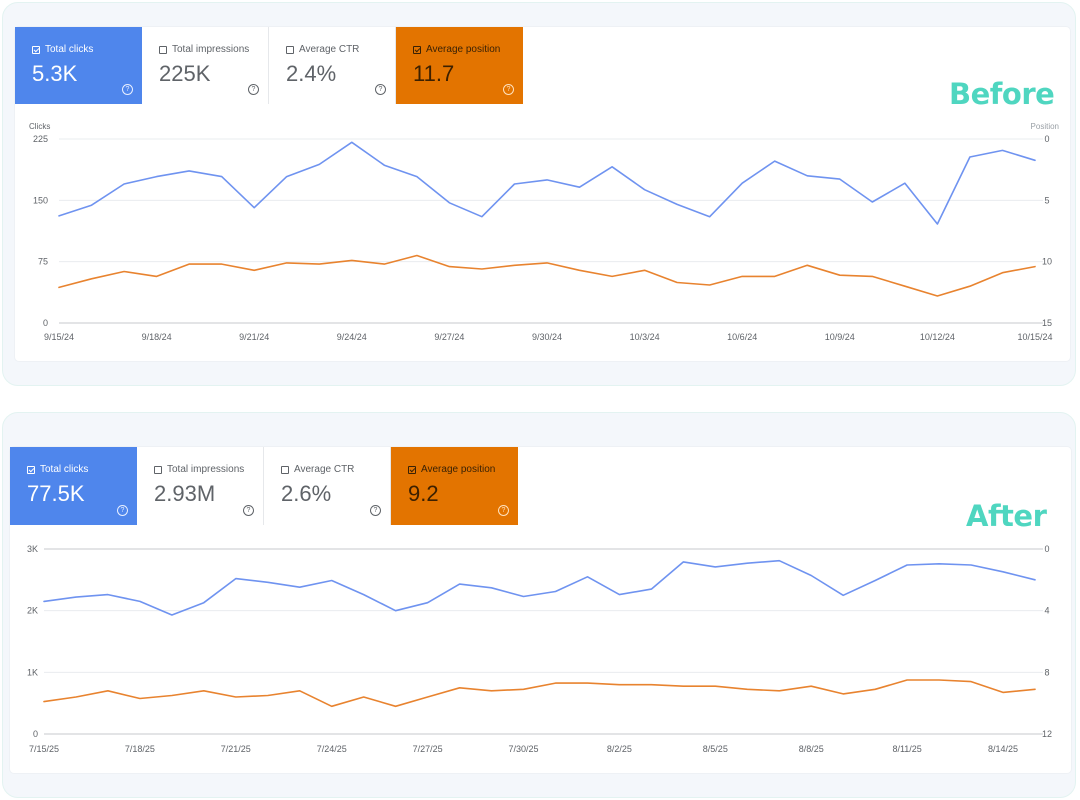 The image size is (1080, 800). Describe the element at coordinates (32, 611) in the screenshot. I see `y-tick-label: 2K` at that location.